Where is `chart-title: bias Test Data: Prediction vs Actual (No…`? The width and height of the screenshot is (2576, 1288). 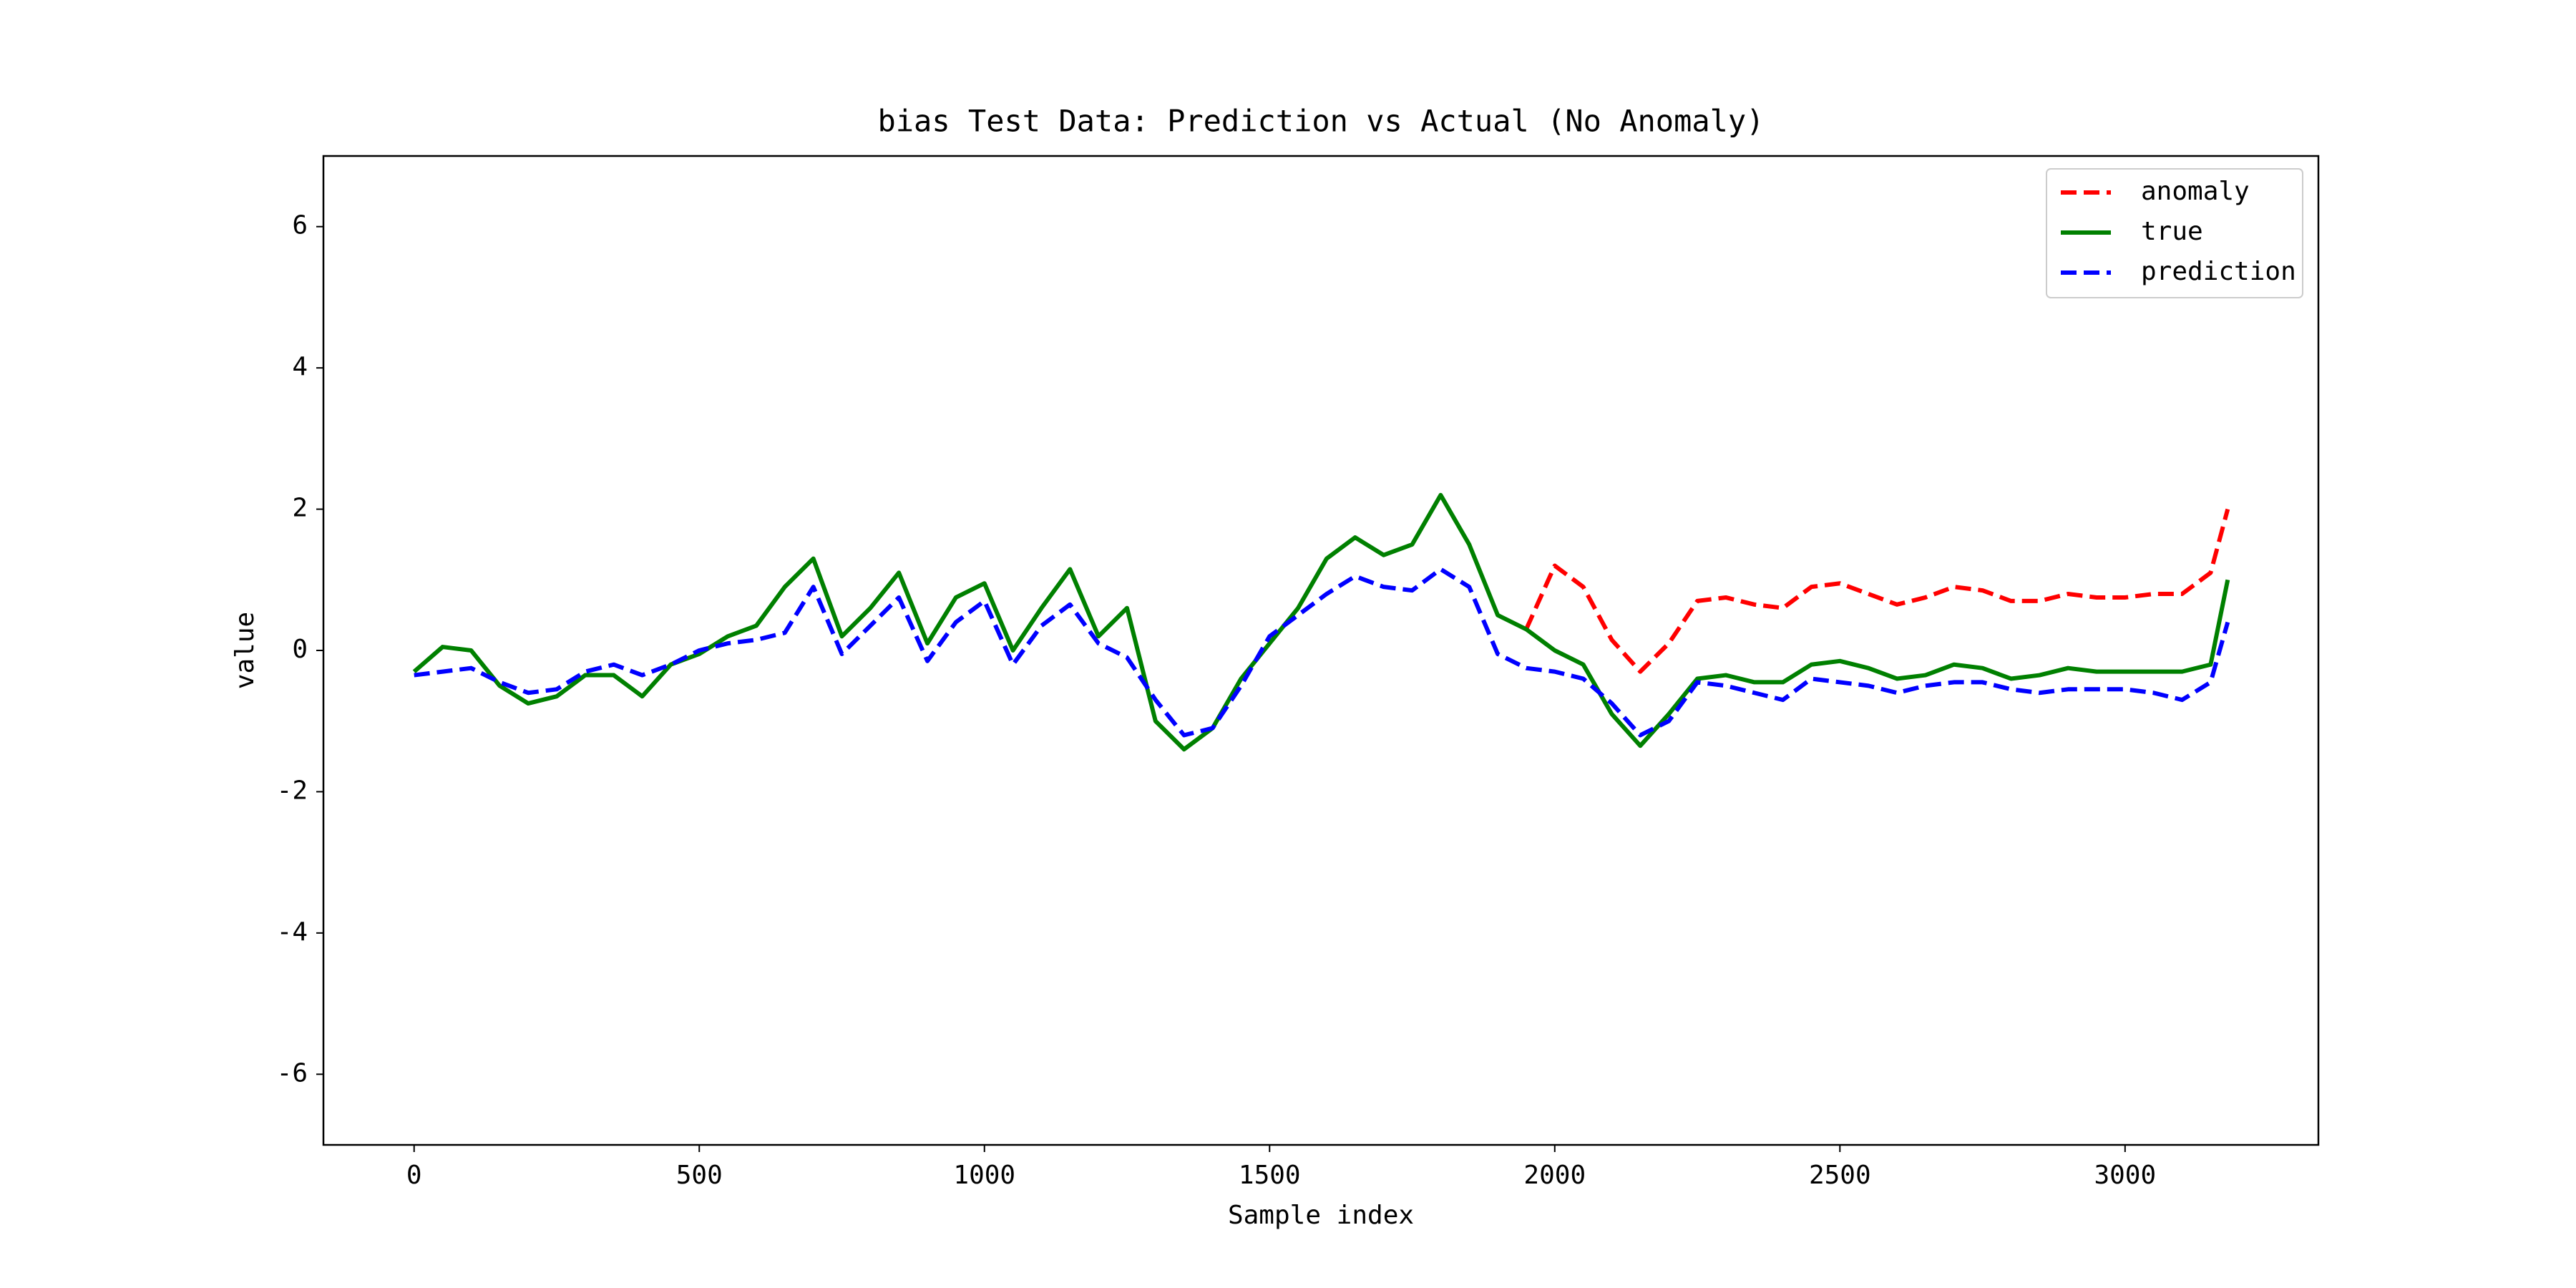 chart-title: bias Test Data: Prediction vs Actual (No… is located at coordinates (1320, 122).